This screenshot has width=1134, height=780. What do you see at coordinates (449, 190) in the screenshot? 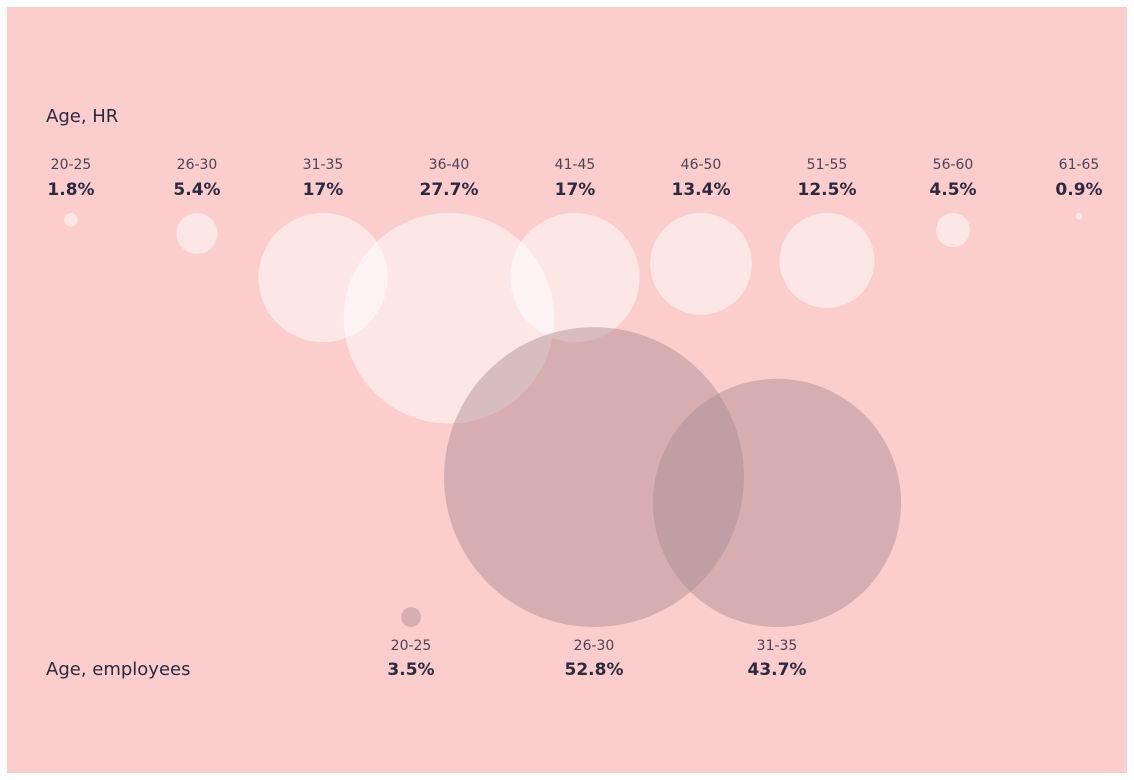
I see `value-label: 27.7%` at bounding box center [449, 190].